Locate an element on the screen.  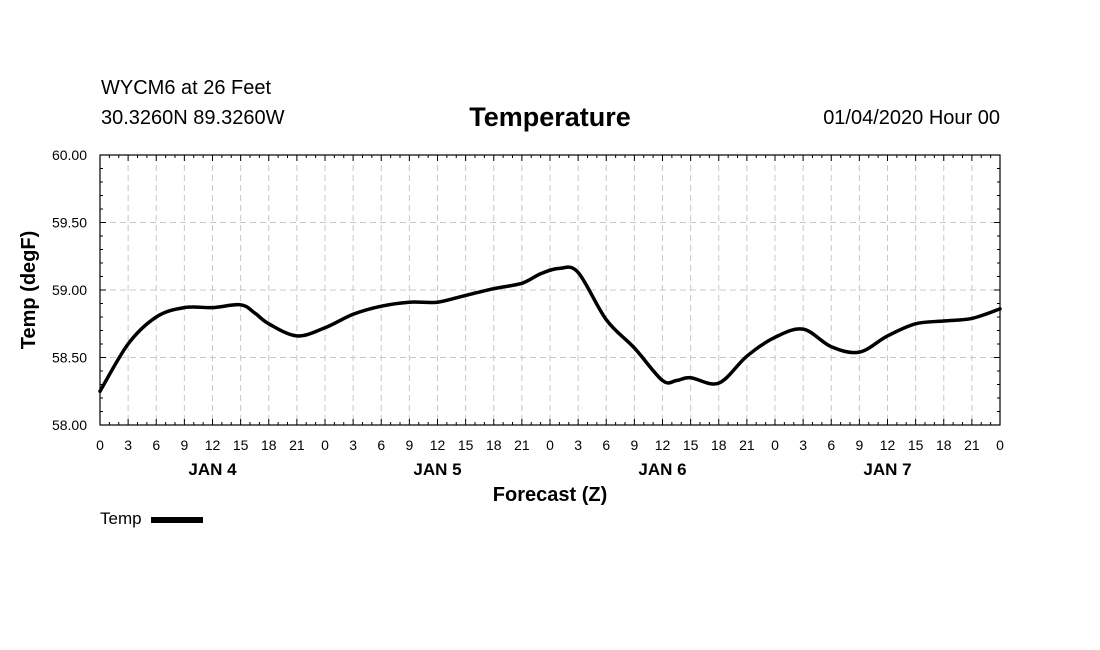
x-day-label: JAN 5 is located at coordinates (437, 469).